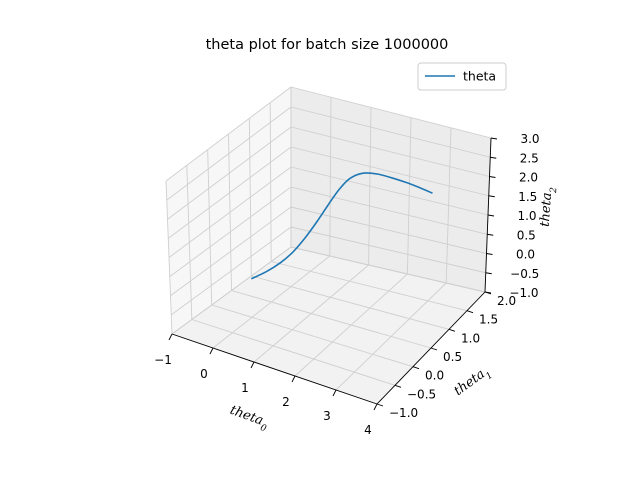 This screenshot has height=480, width=640. I want to click on back-pane, so click(391, 189).